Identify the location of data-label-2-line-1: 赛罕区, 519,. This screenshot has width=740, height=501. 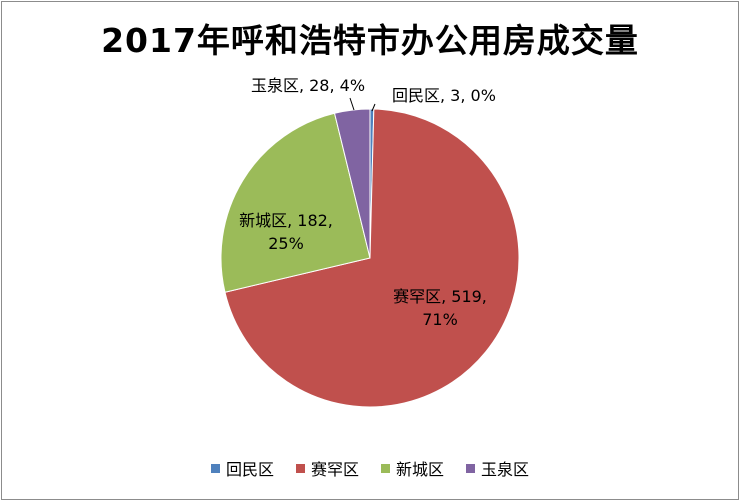
(440, 296).